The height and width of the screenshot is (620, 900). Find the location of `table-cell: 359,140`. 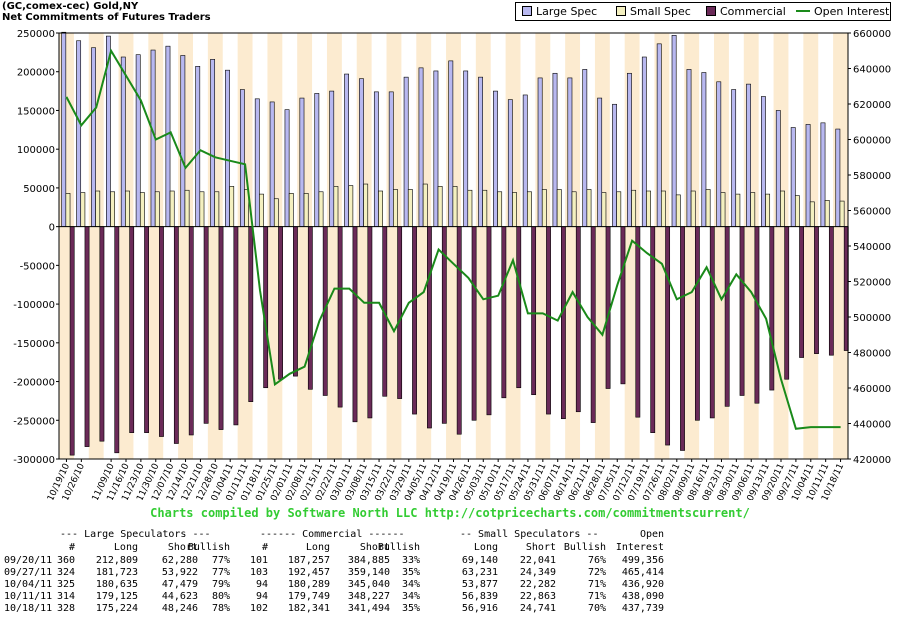

table-cell: 359,140 is located at coordinates (368, 572).